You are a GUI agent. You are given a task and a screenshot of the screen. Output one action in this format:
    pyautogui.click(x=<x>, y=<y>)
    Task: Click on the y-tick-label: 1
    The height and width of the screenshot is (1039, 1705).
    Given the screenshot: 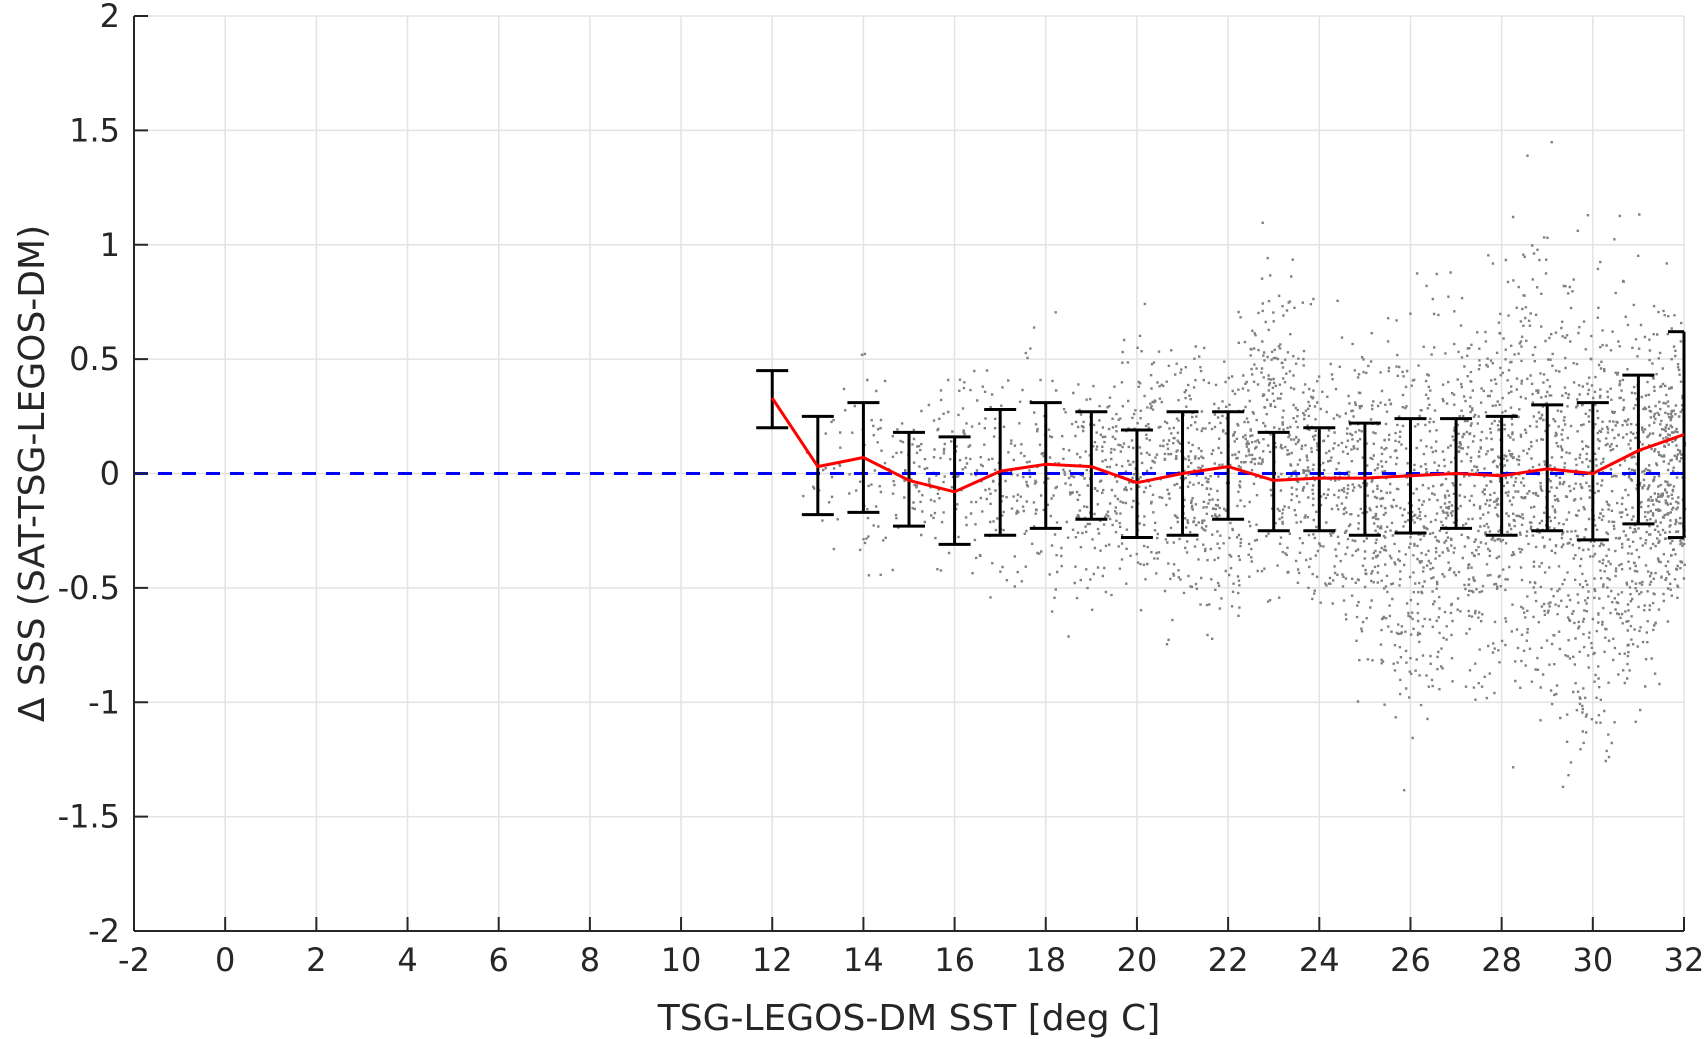 What is the action you would take?
    pyautogui.click(x=110, y=245)
    